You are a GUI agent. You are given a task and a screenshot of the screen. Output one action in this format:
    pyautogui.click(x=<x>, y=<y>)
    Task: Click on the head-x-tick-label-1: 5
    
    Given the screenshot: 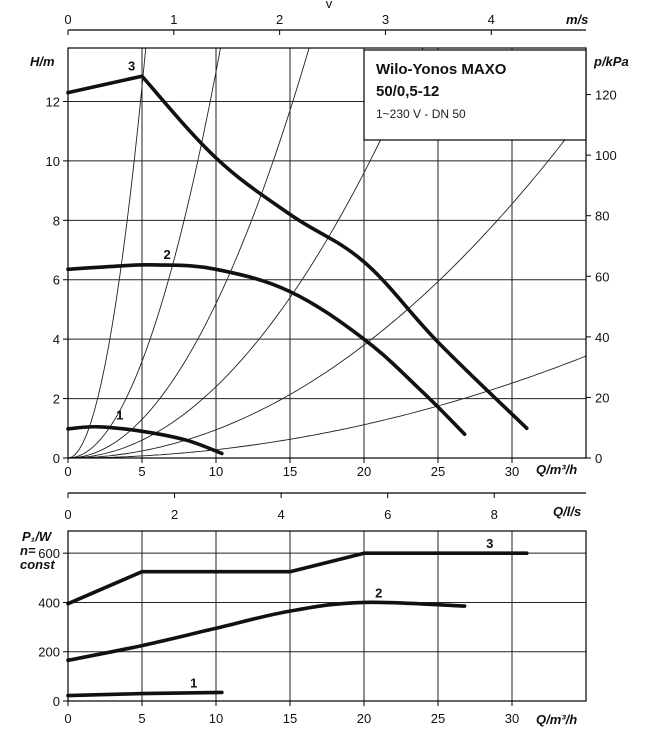 What is the action you would take?
    pyautogui.click(x=141, y=471)
    